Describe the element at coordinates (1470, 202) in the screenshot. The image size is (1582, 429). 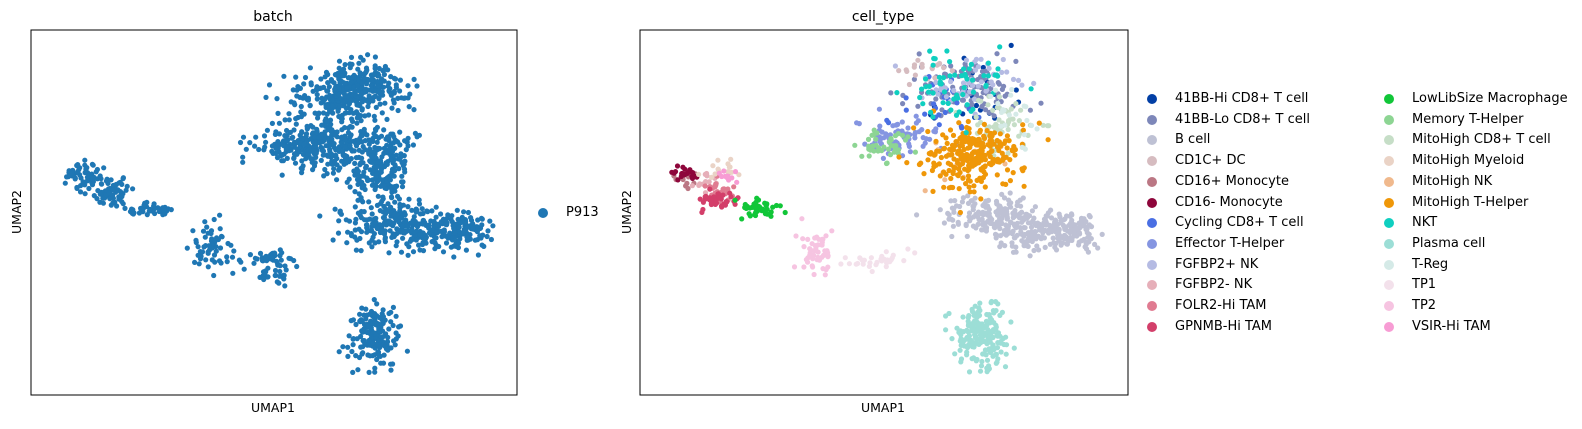
I see `legend-label: MitoHigh T-Helper` at that location.